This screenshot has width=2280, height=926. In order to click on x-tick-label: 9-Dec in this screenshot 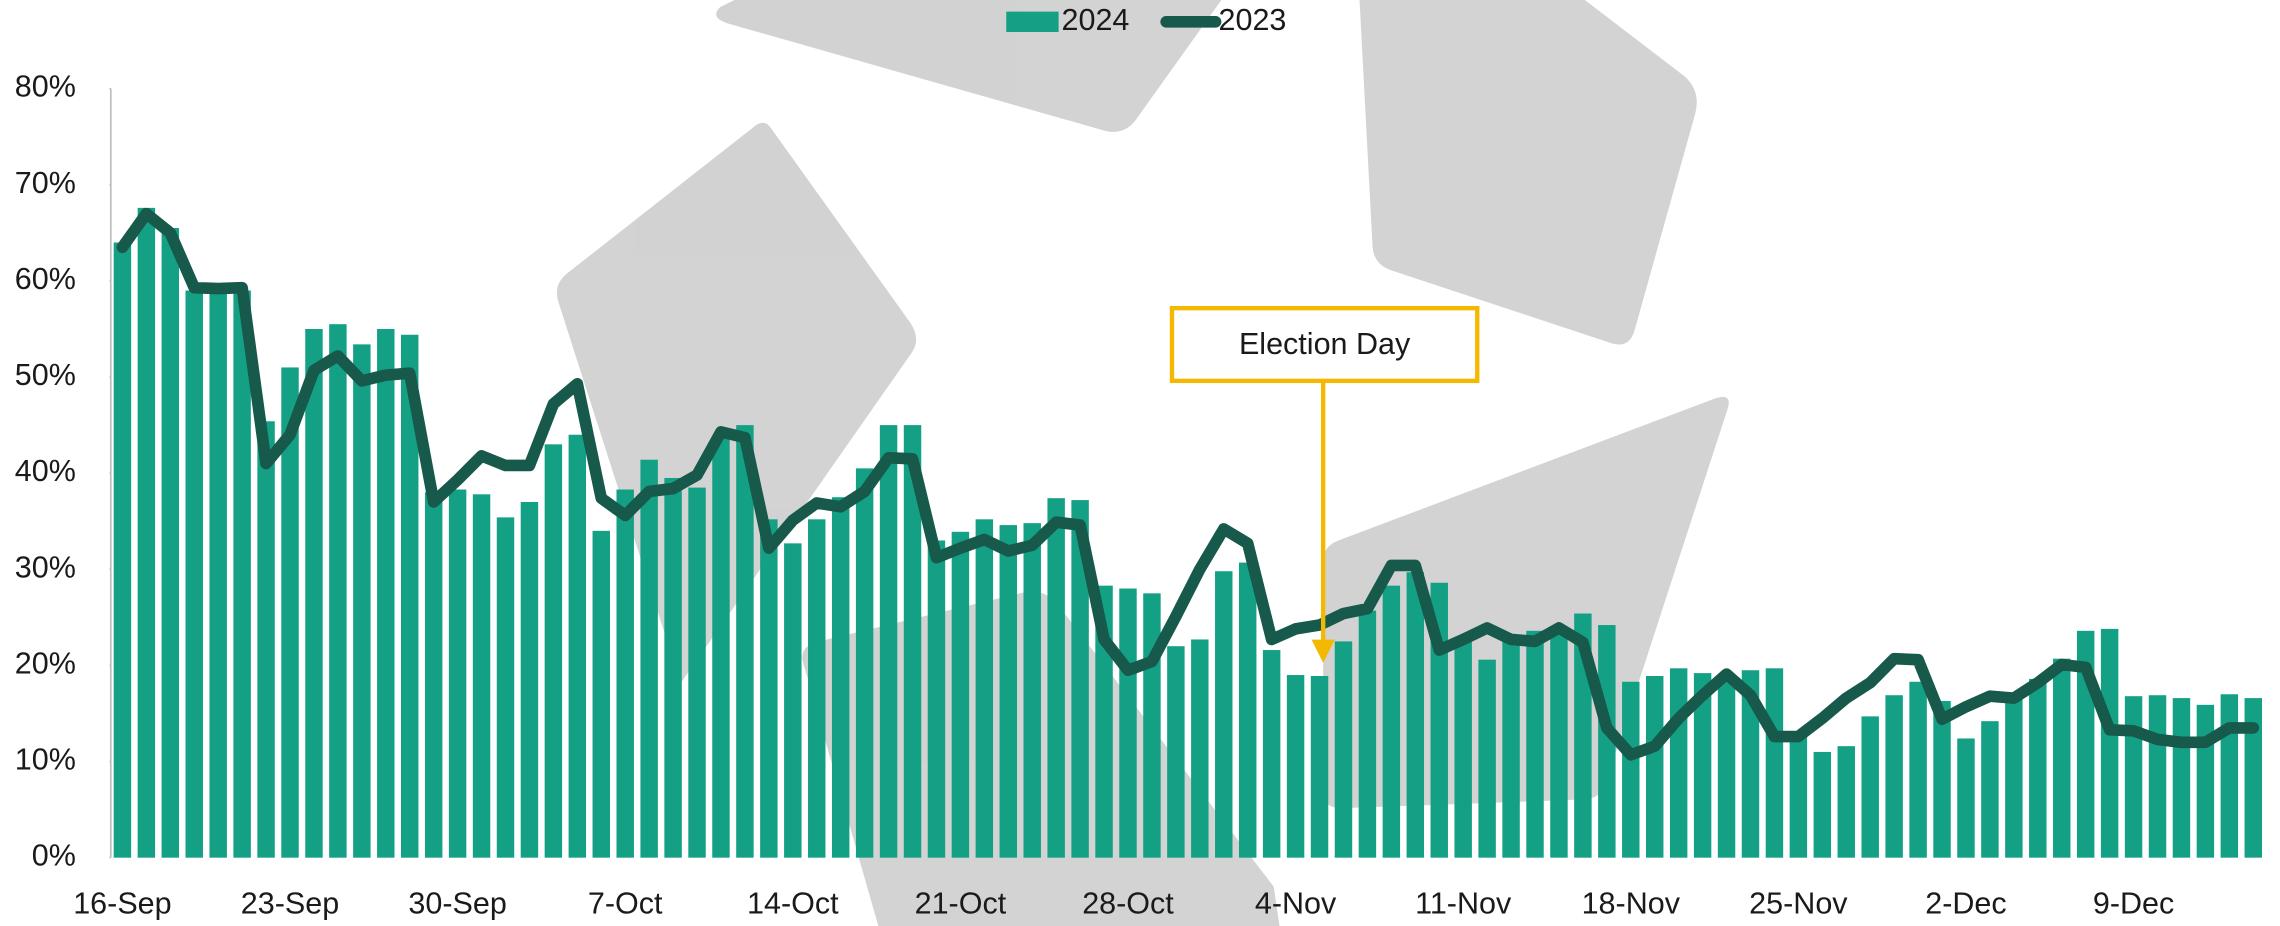, I will do `click(2133, 904)`.